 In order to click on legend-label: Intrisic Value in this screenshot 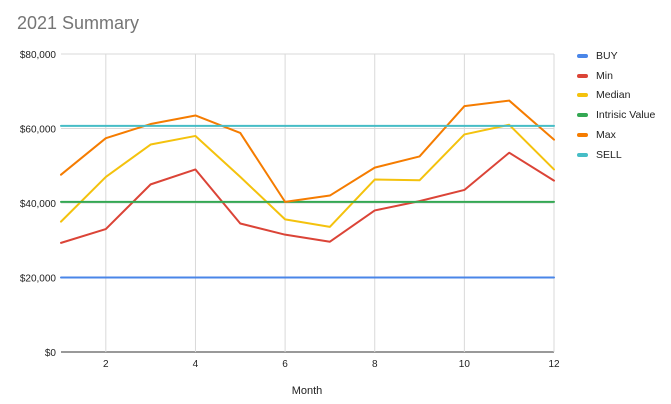, I will do `click(626, 115)`.